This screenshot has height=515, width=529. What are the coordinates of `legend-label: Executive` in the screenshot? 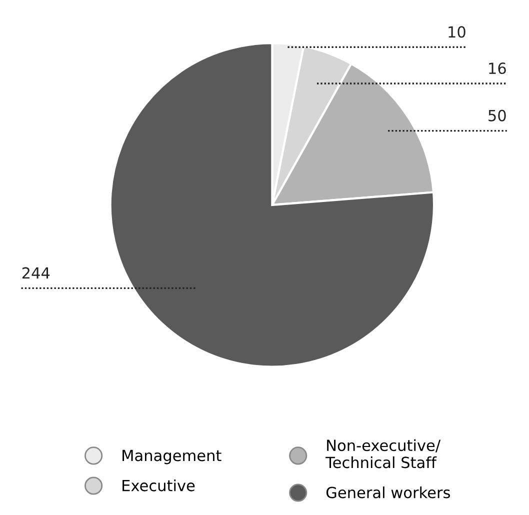 It's located at (158, 486).